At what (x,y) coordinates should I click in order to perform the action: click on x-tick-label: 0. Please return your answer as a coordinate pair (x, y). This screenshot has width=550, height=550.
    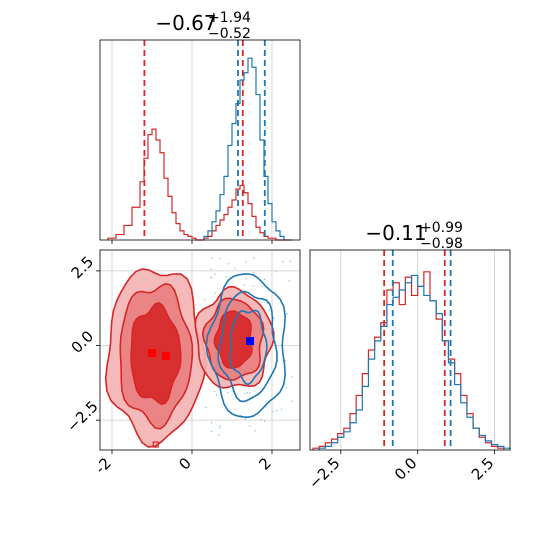
    Looking at the image, I should click on (184, 463).